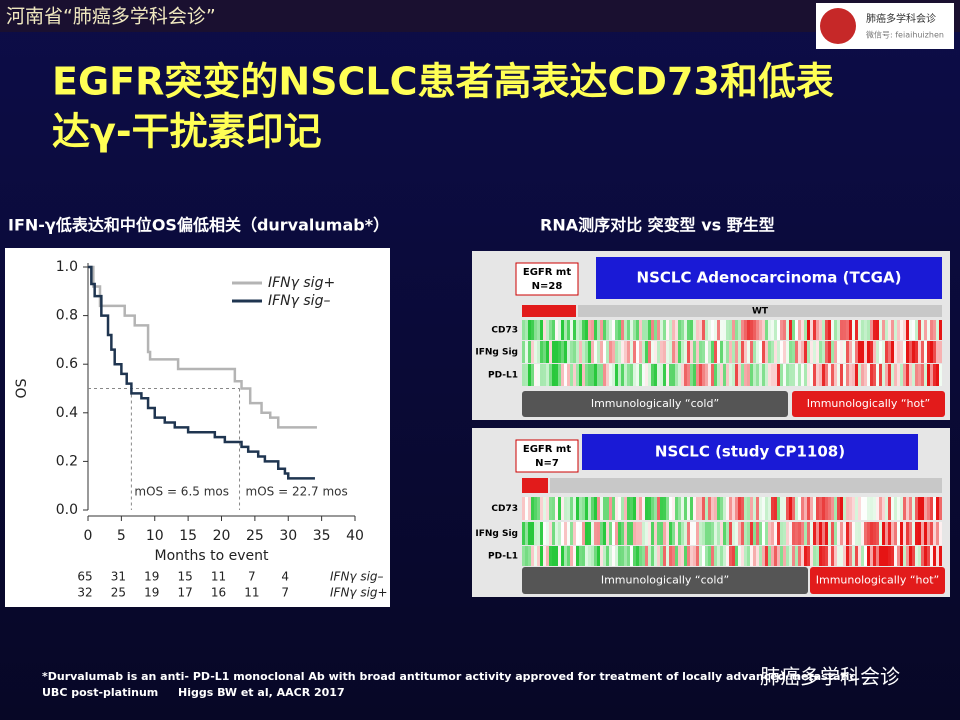 This screenshot has height=720, width=960. Describe the element at coordinates (88, 536) in the screenshot. I see `x-tick-label: 0` at that location.